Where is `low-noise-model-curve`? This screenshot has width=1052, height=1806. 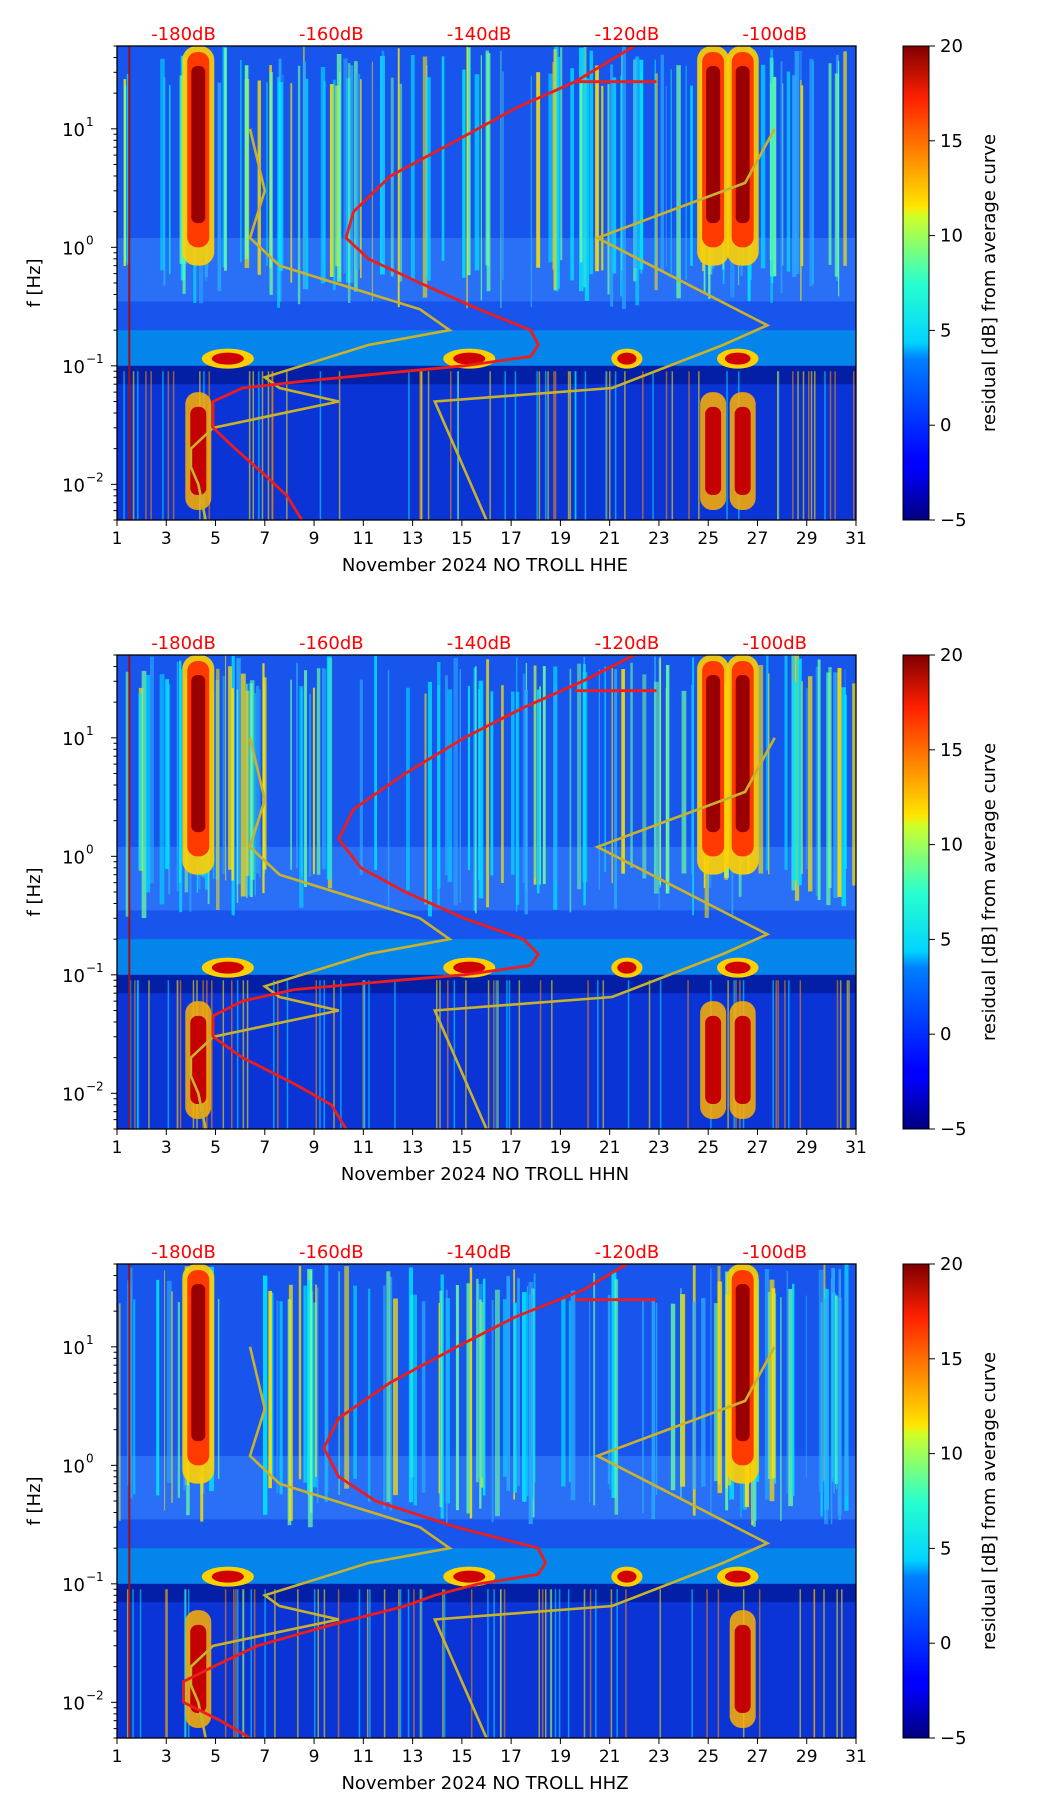
low-noise-model-curve is located at coordinates (321, 933).